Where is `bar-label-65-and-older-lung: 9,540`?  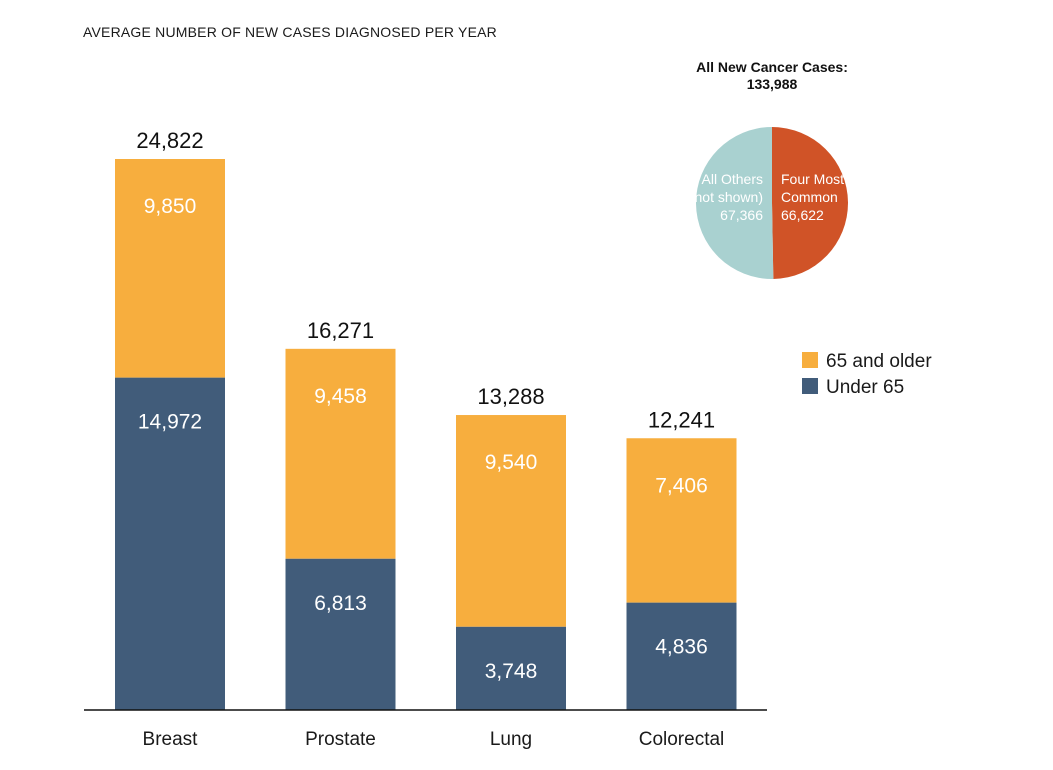
bar-label-65-and-older-lung: 9,540 is located at coordinates (511, 462).